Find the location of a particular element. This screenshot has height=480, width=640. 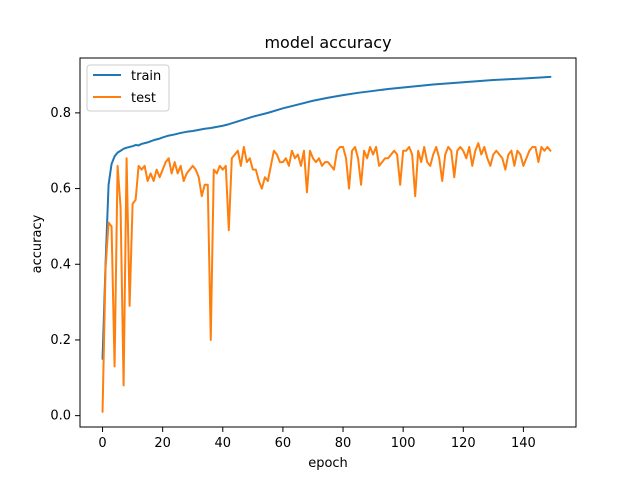

x-tick-label: 0 is located at coordinates (102, 443).